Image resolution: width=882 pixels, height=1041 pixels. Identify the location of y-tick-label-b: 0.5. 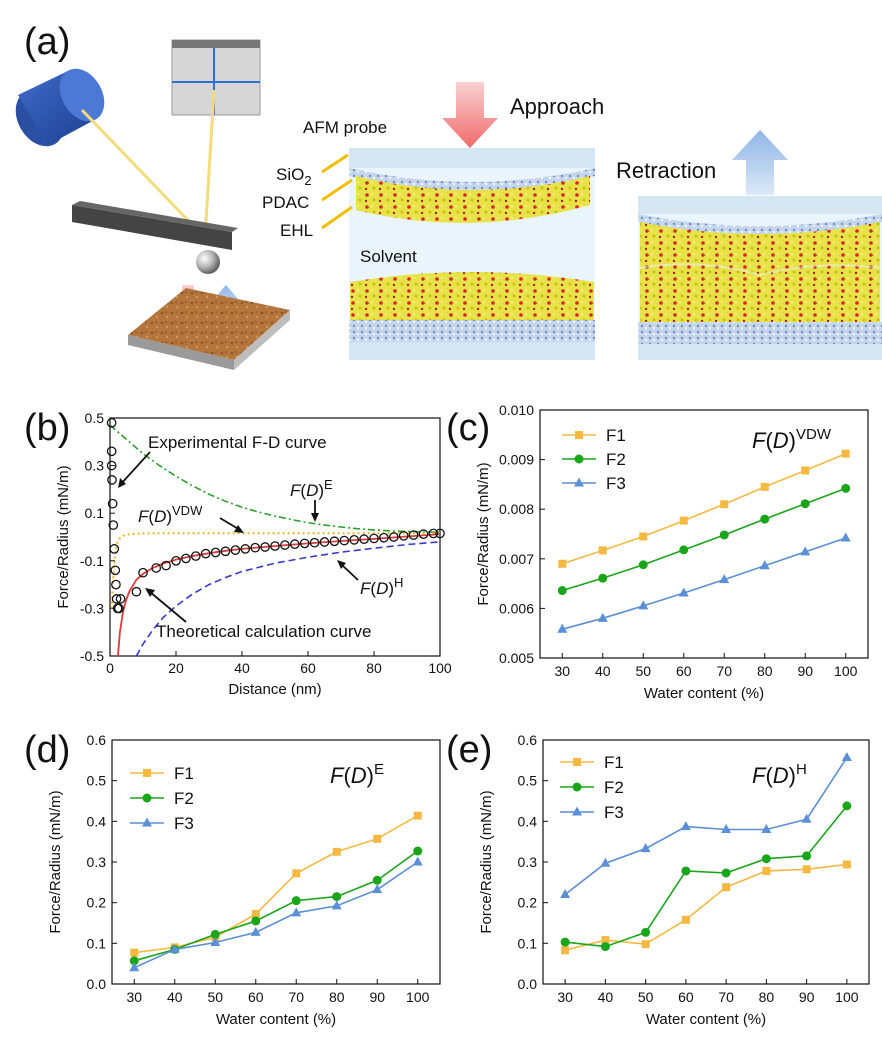
(95, 418).